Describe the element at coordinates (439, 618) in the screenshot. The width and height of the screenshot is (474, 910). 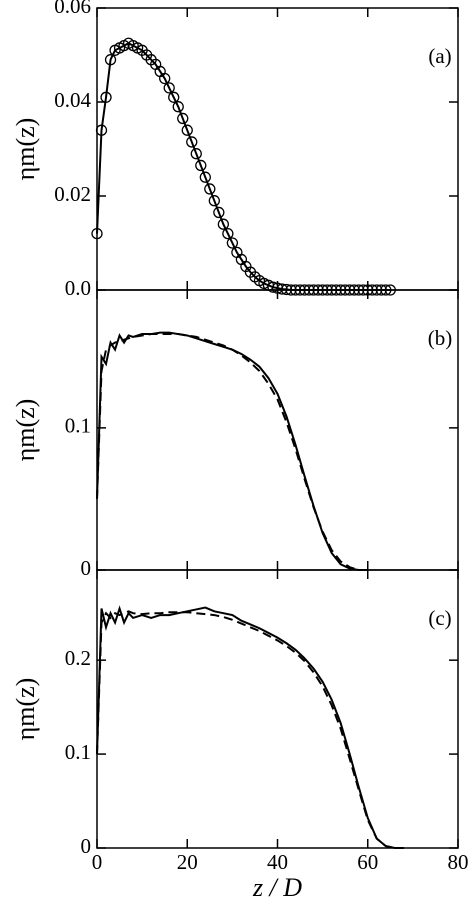
I see `panel-label: (c)` at that location.